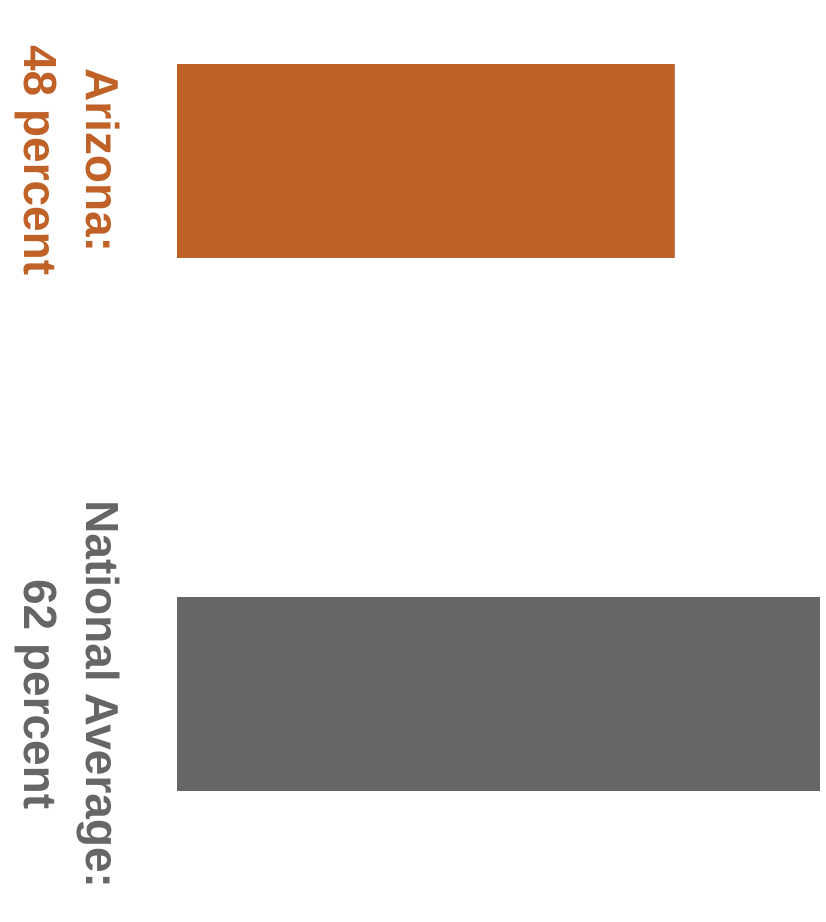 The image size is (826, 922). What do you see at coordinates (40, 160) in the screenshot?
I see `value-label-arizona: 48 percent` at bounding box center [40, 160].